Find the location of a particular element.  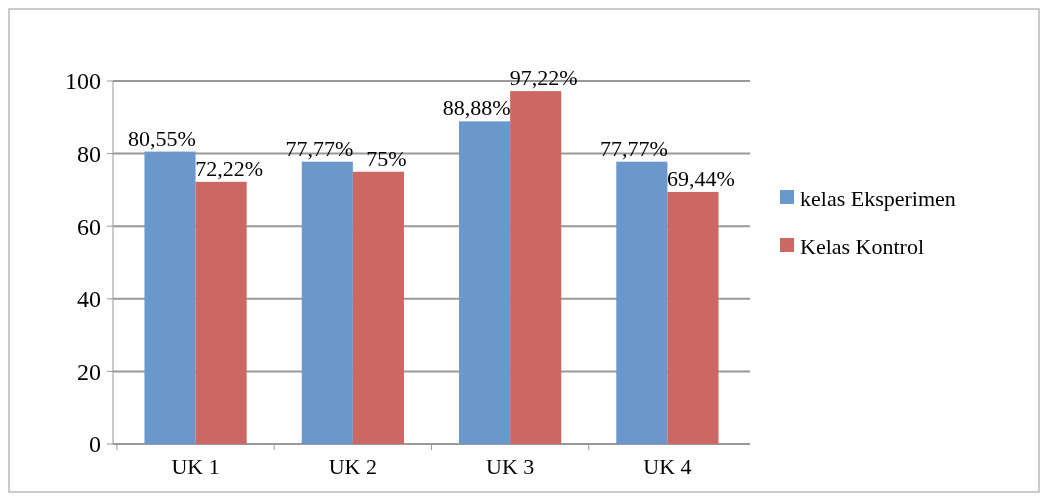

y-tick-label: 40 is located at coordinates (89, 299).